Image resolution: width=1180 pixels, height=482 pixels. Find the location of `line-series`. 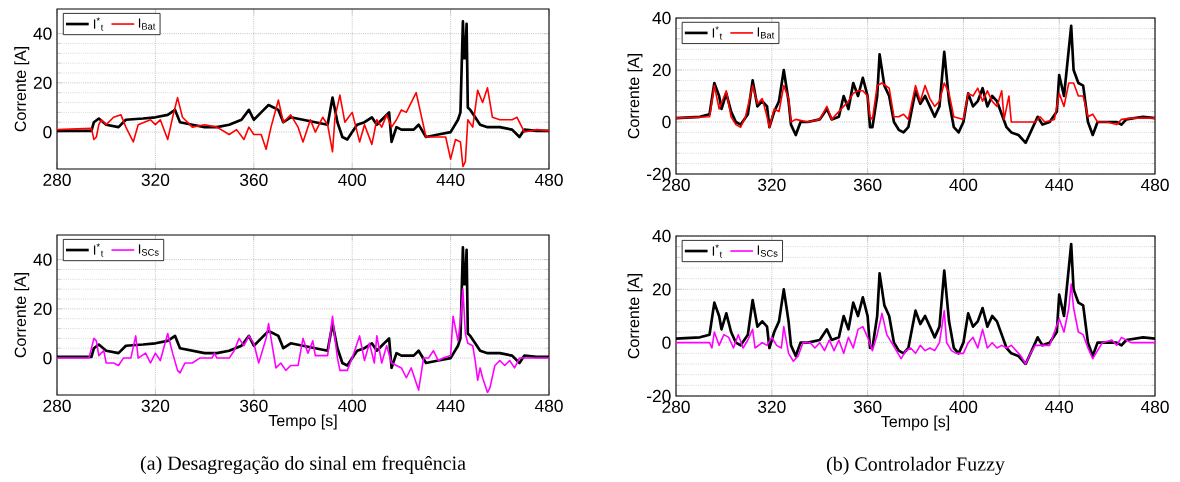

line-series is located at coordinates (916, 105).